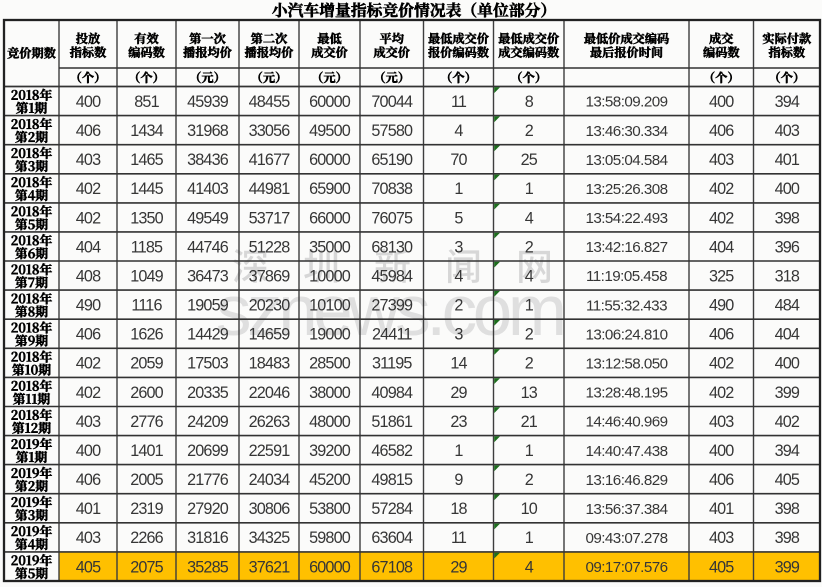  What do you see at coordinates (146, 480) in the screenshot?
I see `svg-text: 2005` at bounding box center [146, 480].